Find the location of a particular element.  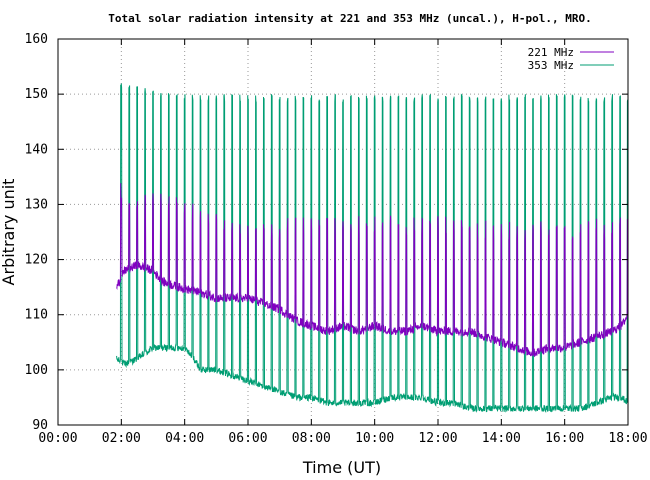

y-tick-label: 120 is located at coordinates (36, 260).